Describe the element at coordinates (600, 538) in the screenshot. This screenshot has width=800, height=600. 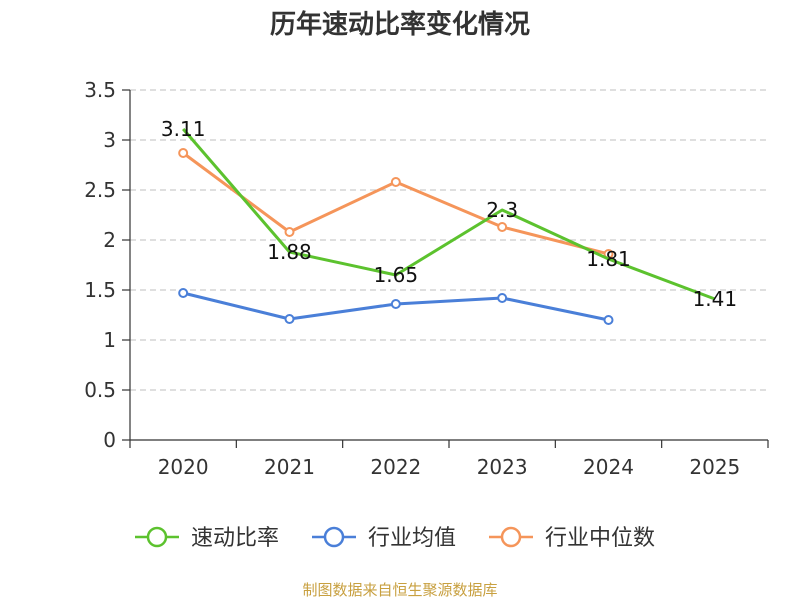
I see `legend-label: 行业中位数` at that location.